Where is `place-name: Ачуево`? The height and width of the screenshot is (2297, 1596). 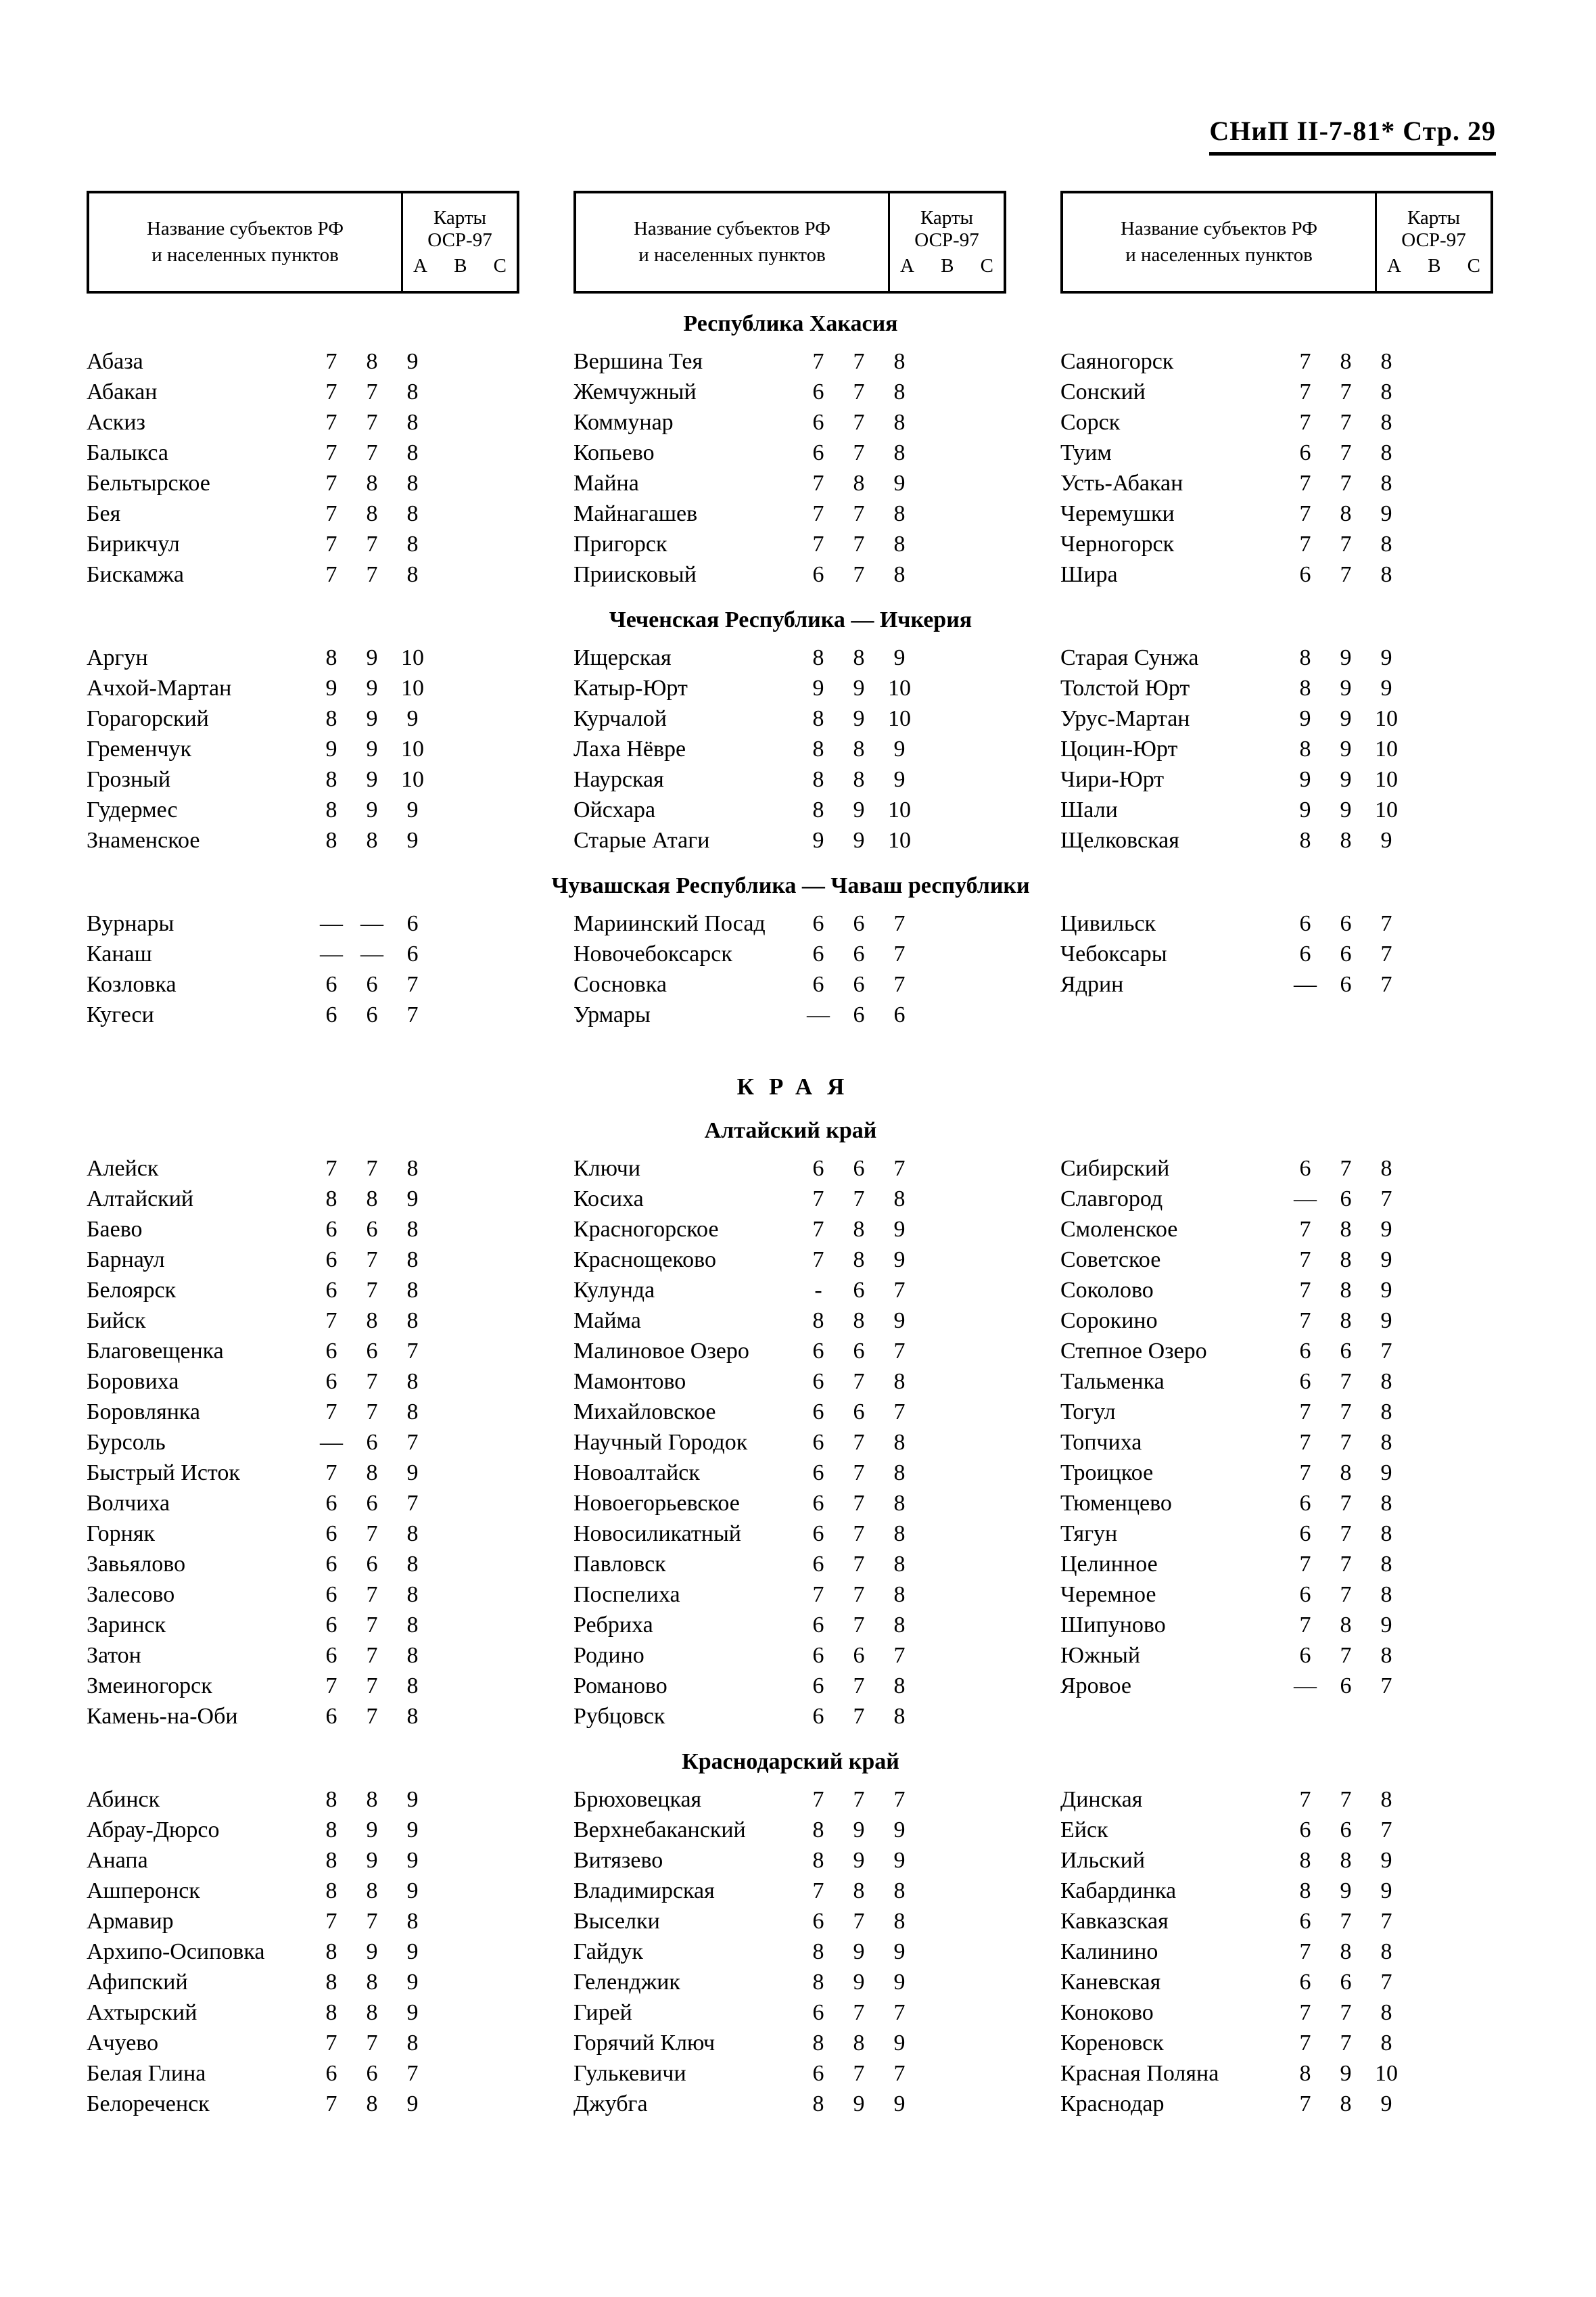
place-name: Ачуево is located at coordinates (123, 2043).